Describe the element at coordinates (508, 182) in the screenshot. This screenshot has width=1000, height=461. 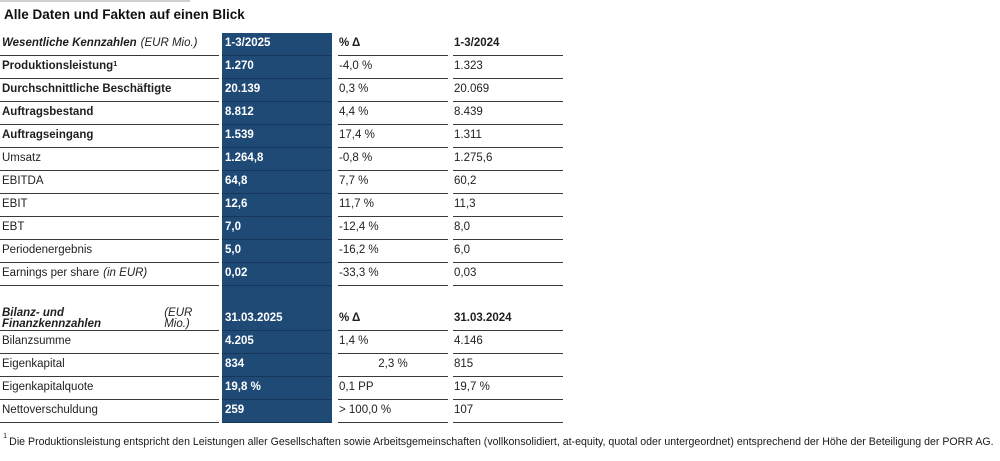
I see `value-prior: 60,2` at that location.